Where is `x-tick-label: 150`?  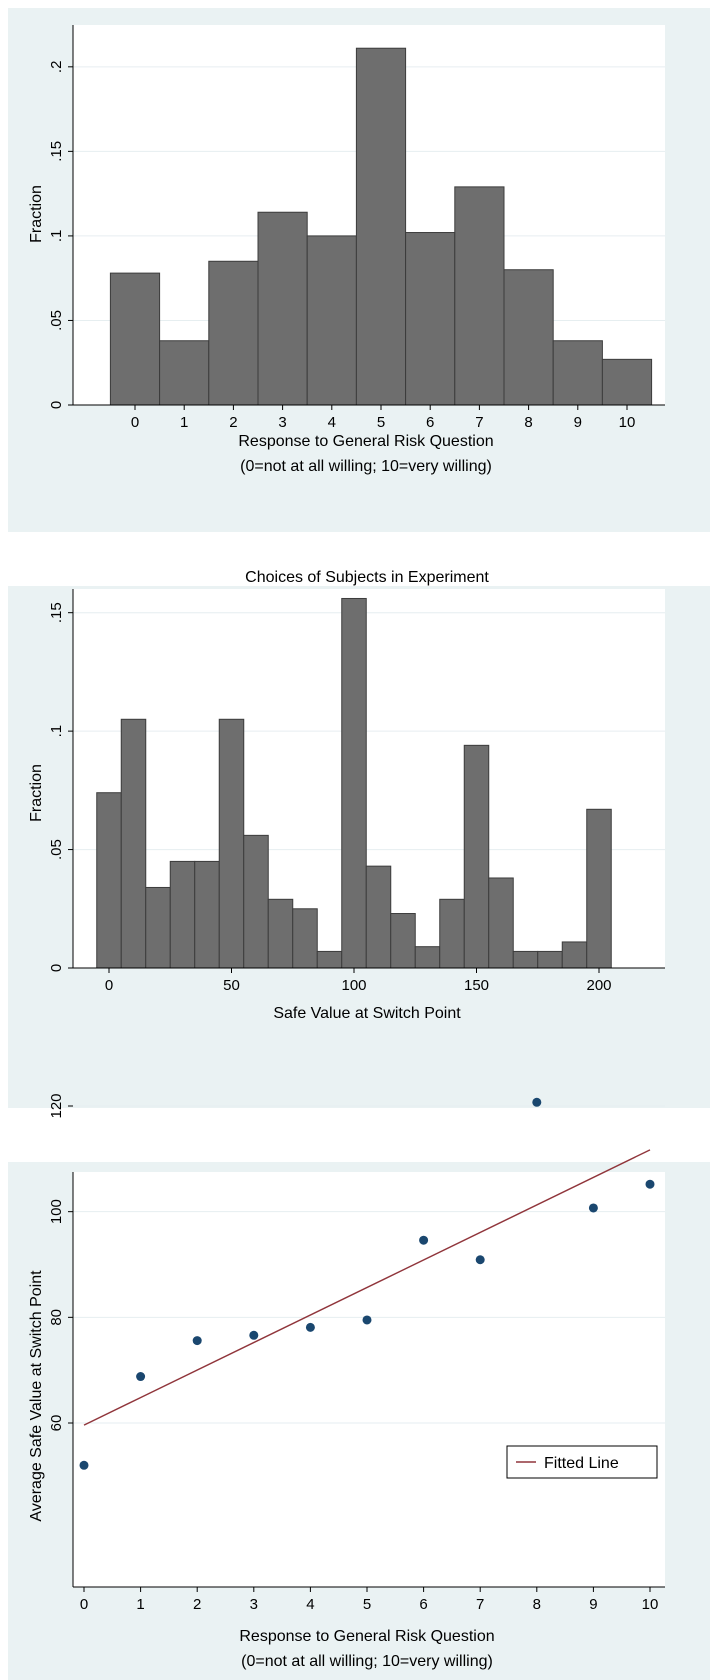 x-tick-label: 150 is located at coordinates (476, 985).